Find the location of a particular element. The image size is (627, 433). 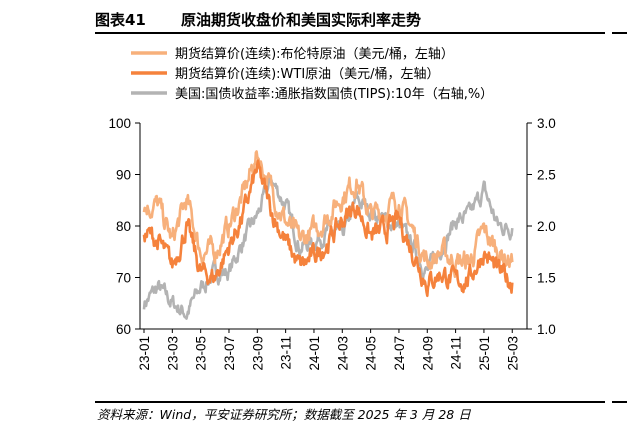

y-left-tick-label: 90 is located at coordinates (123, 175).